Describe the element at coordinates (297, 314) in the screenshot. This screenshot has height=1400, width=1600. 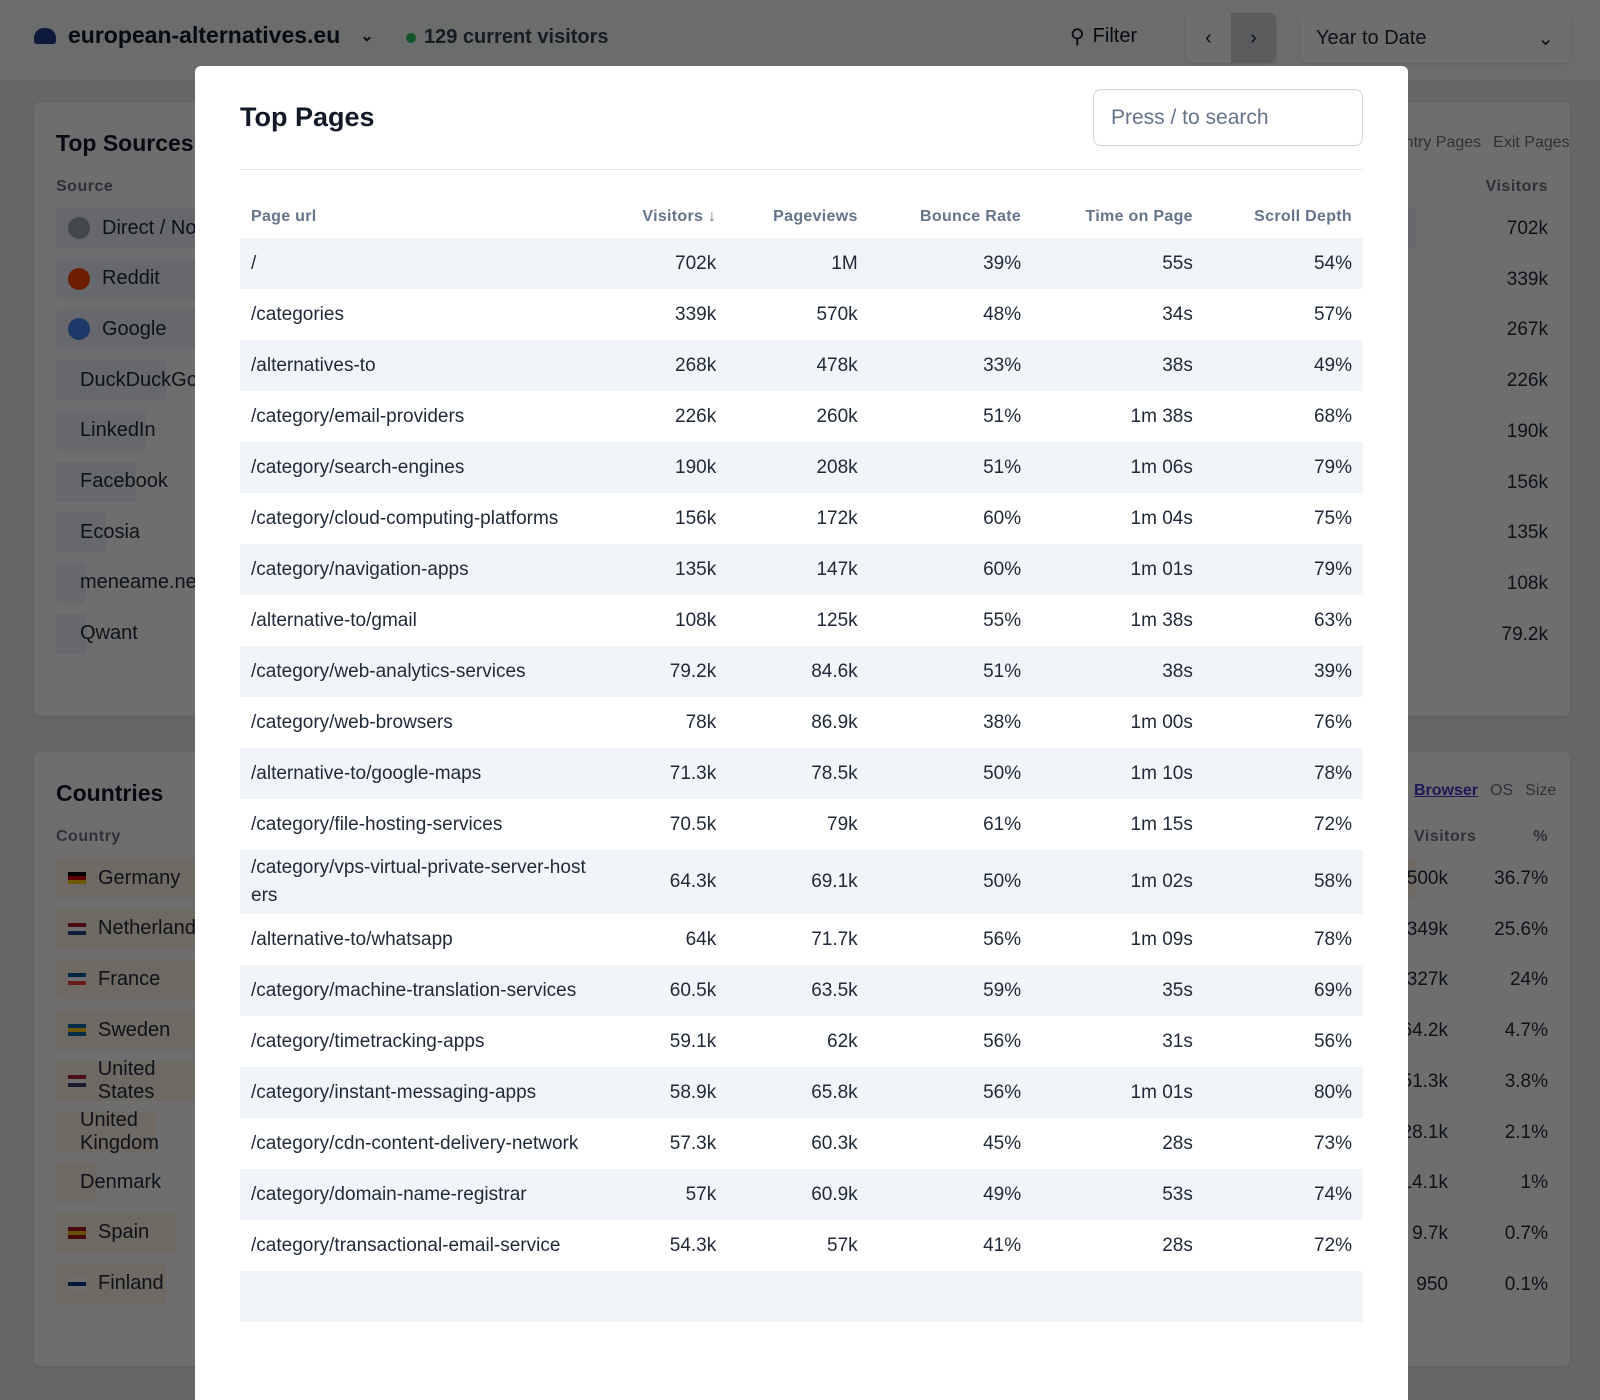
I see `page-url-cell: /categories` at that location.